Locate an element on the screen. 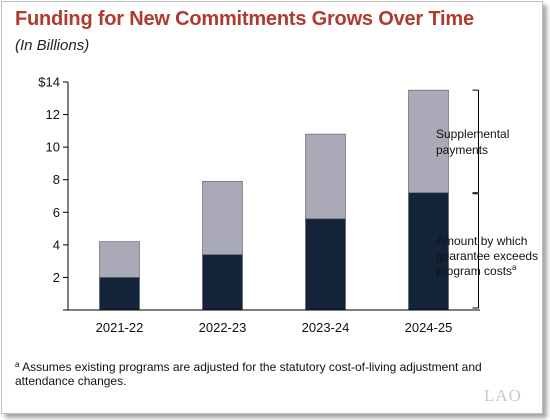  y-tick-label: 12 is located at coordinates (53, 114).